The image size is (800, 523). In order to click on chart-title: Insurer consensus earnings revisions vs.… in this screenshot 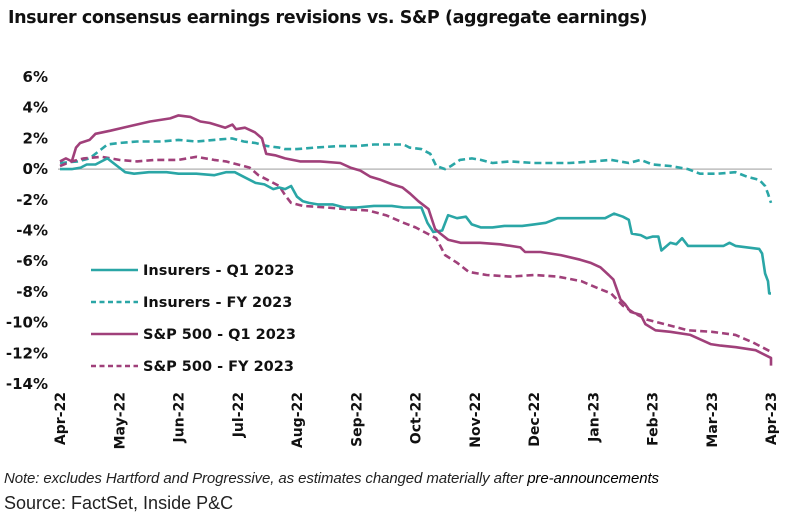, I will do `click(328, 18)`.